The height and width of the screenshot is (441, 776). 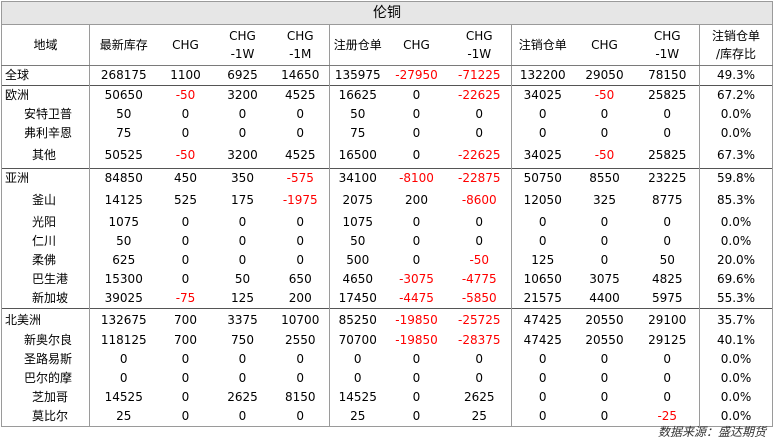 What do you see at coordinates (123, 156) in the screenshot?
I see `table-cell: 50525` at bounding box center [123, 156].